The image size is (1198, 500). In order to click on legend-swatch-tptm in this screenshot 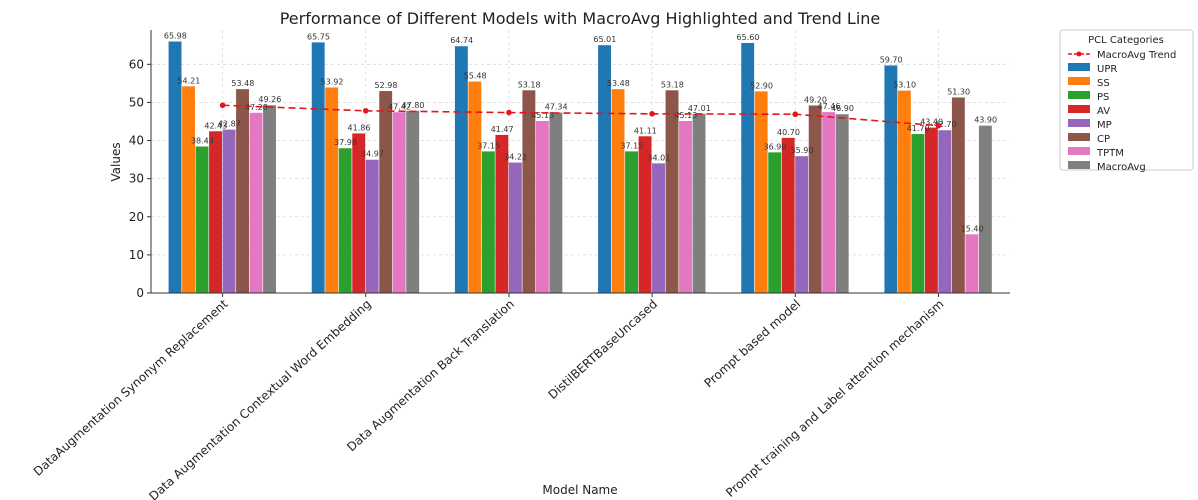, I will do `click(1079, 151)`.